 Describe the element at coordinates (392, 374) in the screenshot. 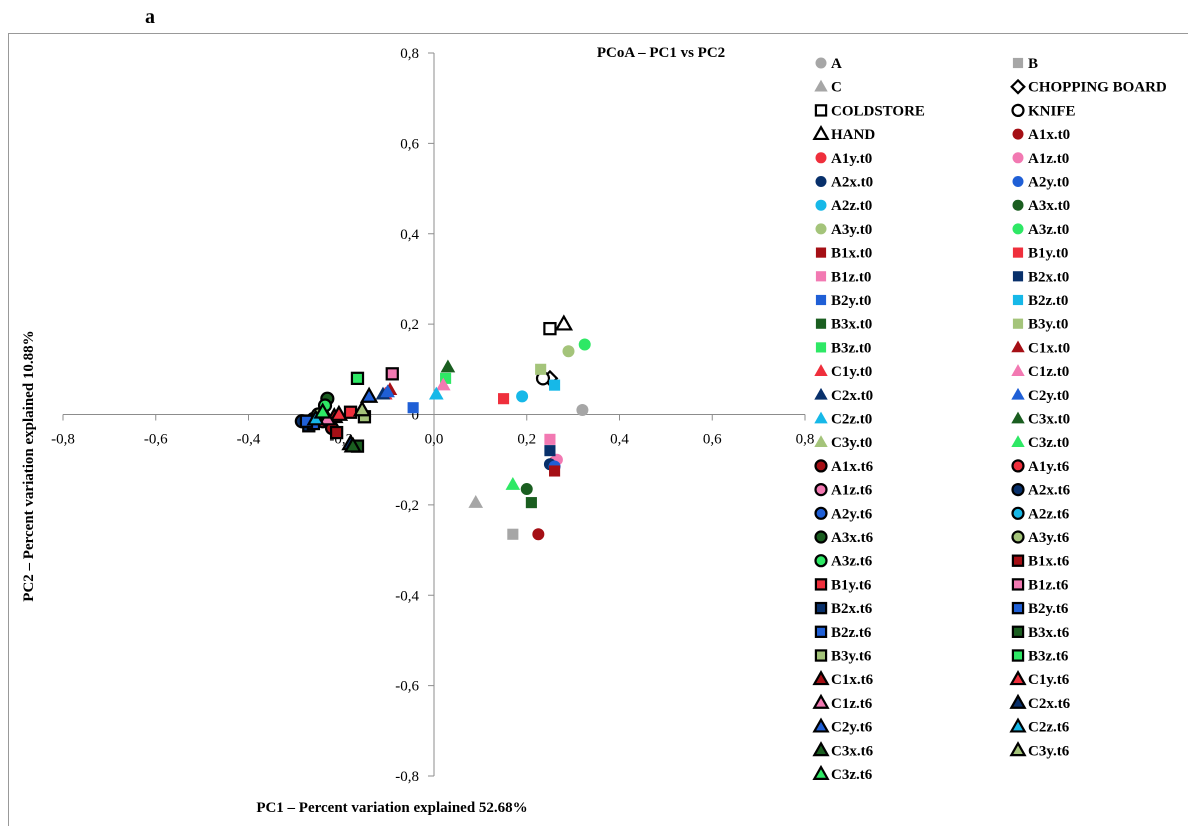

I see `point-b1z-t6` at that location.